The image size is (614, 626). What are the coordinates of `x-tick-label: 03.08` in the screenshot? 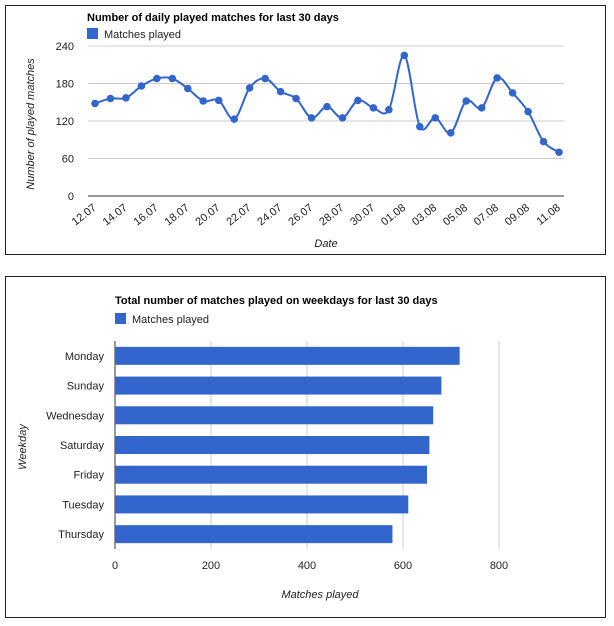 It's located at (424, 215).